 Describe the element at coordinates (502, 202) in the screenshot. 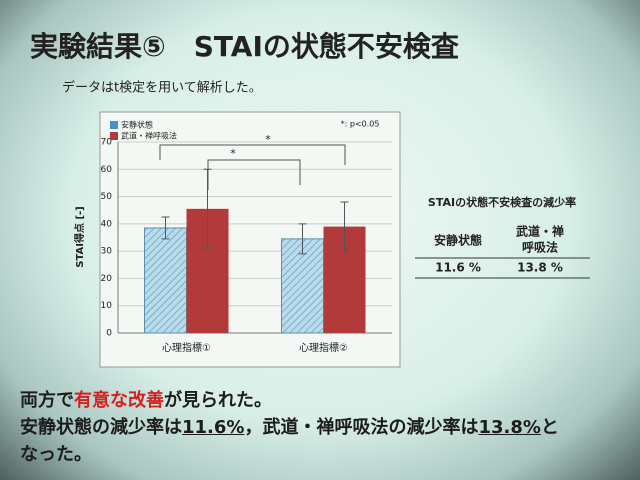

I see `table-title: STAIの状態不安検査の減少率` at that location.